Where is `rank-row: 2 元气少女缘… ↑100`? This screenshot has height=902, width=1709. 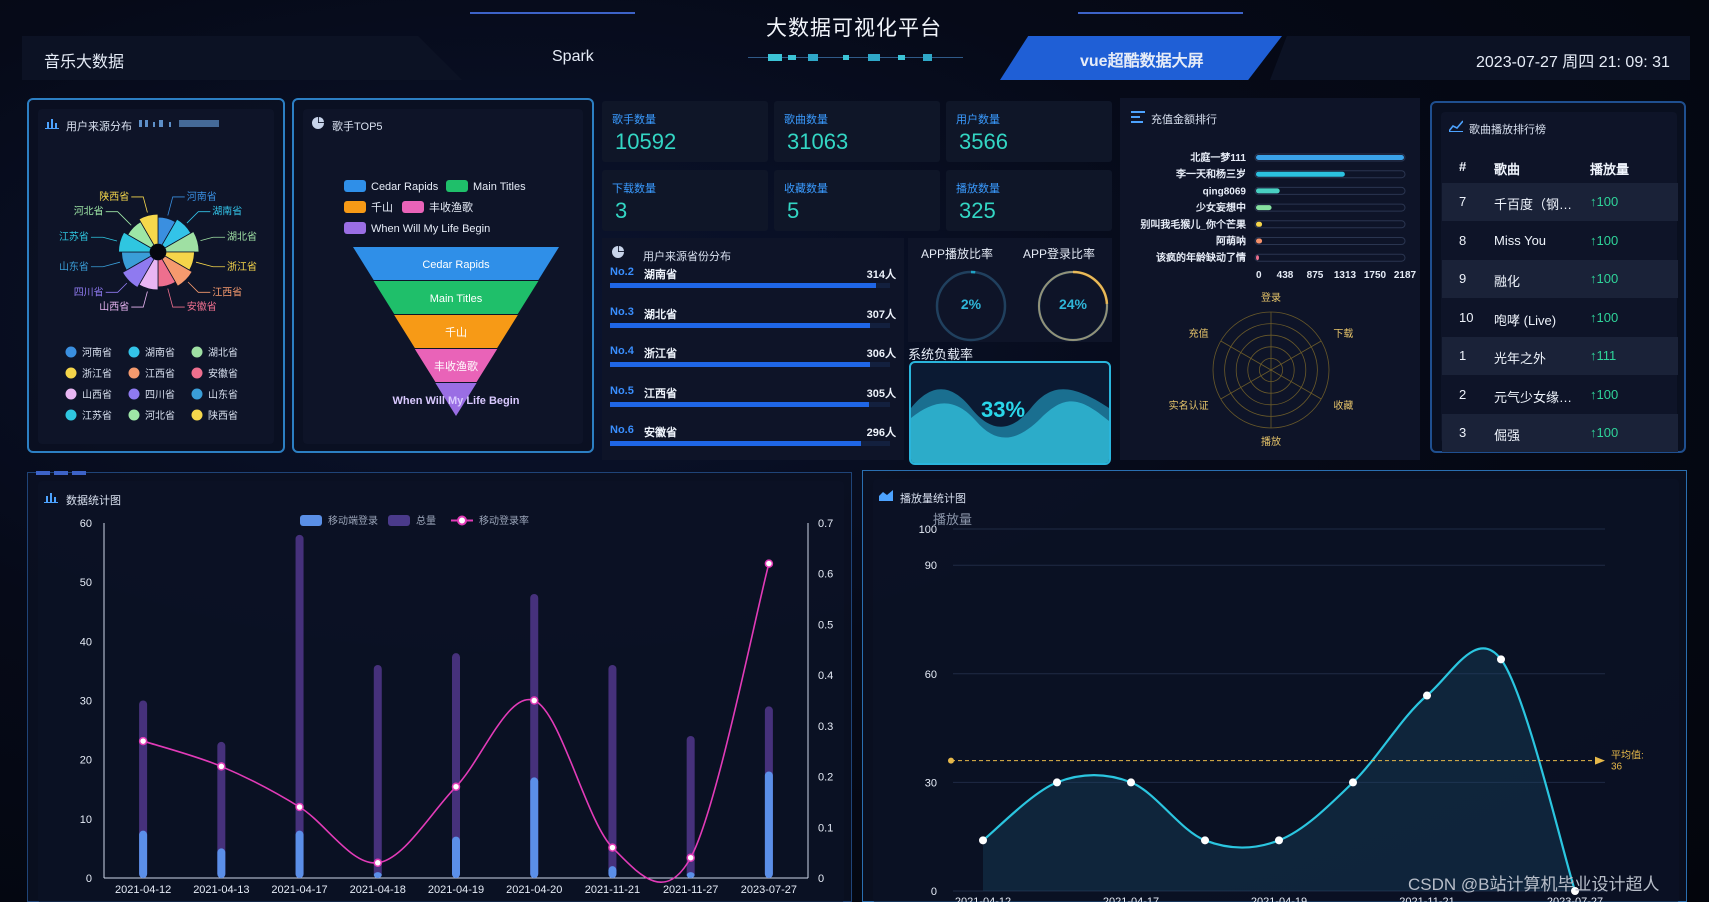
rank-row: 2 元气少女缘… ↑100 is located at coordinates (1560, 395).